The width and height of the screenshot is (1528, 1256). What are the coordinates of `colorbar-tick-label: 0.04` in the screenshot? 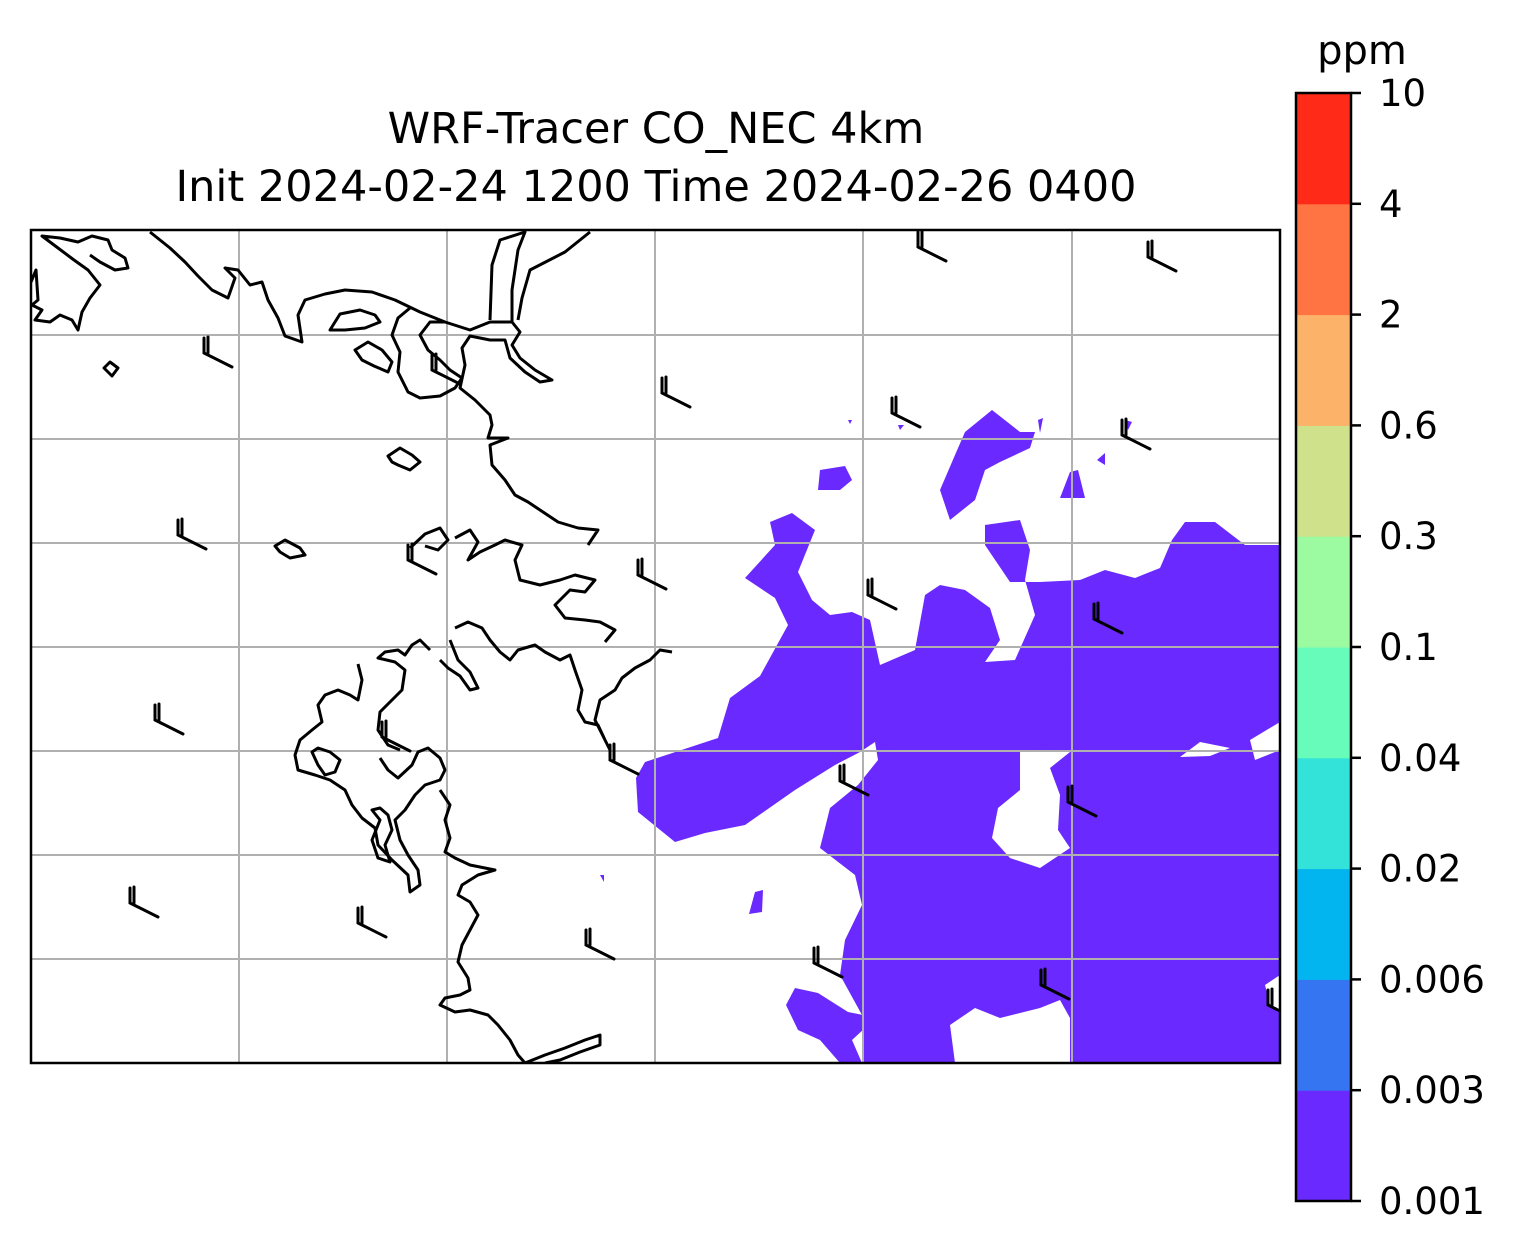 It's located at (1420, 758).